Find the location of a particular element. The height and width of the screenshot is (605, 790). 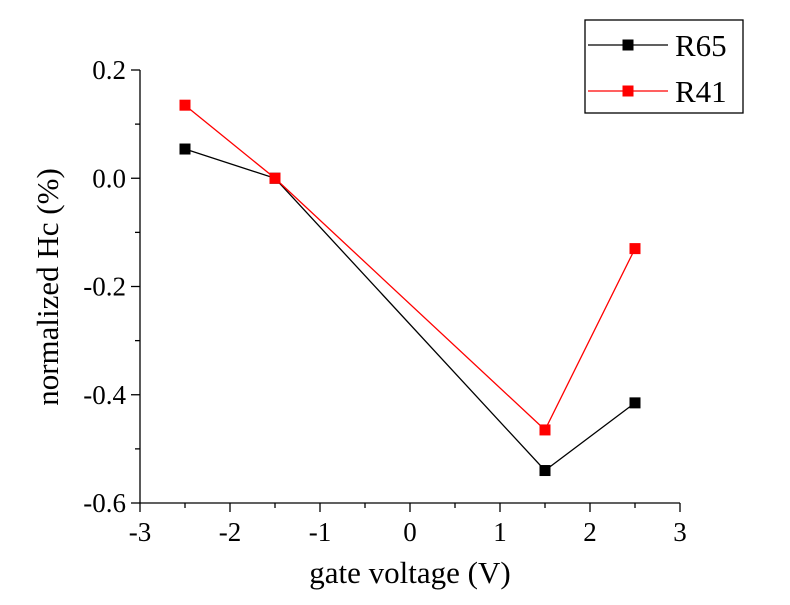

x-tick-label: -1 is located at coordinates (320, 532).